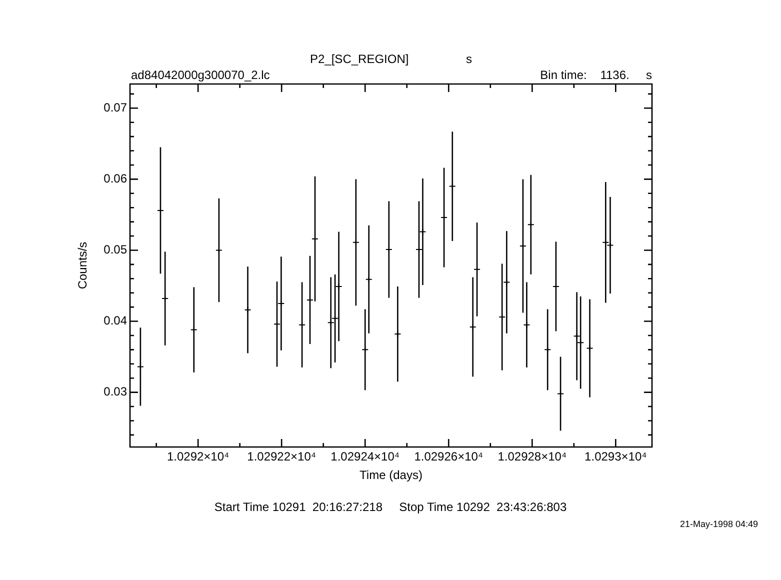 Image resolution: width=781 pixels, height=580 pixels. I want to click on x-tick-label: 1.02926×10⁴, so click(449, 457).